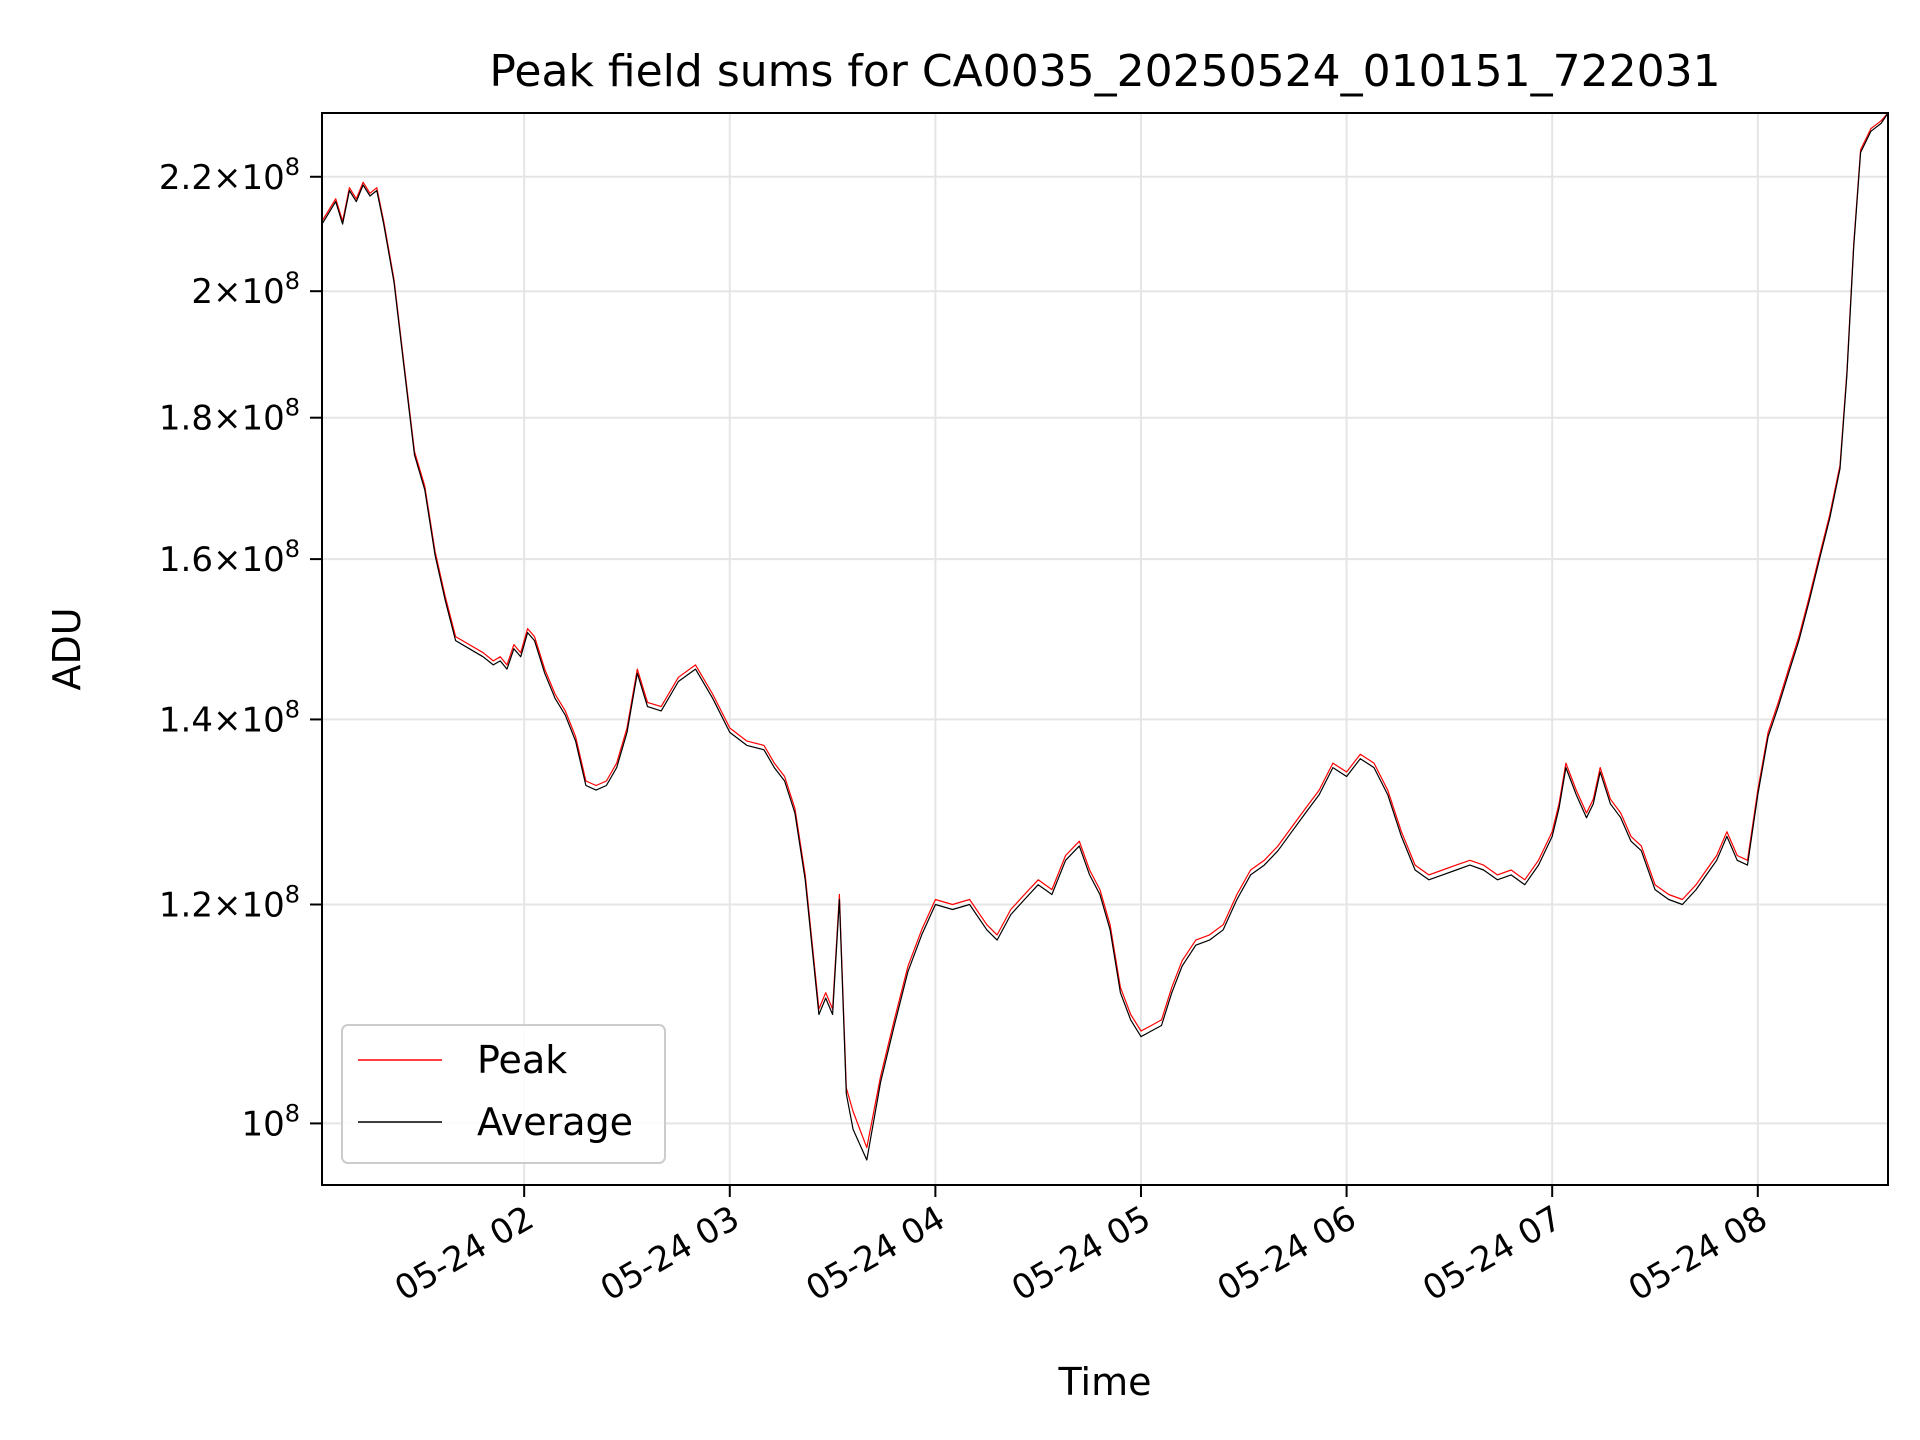 The width and height of the screenshot is (1920, 1440). Describe the element at coordinates (229, 557) in the screenshot. I see `y-tick-label: 1.6×108` at that location.